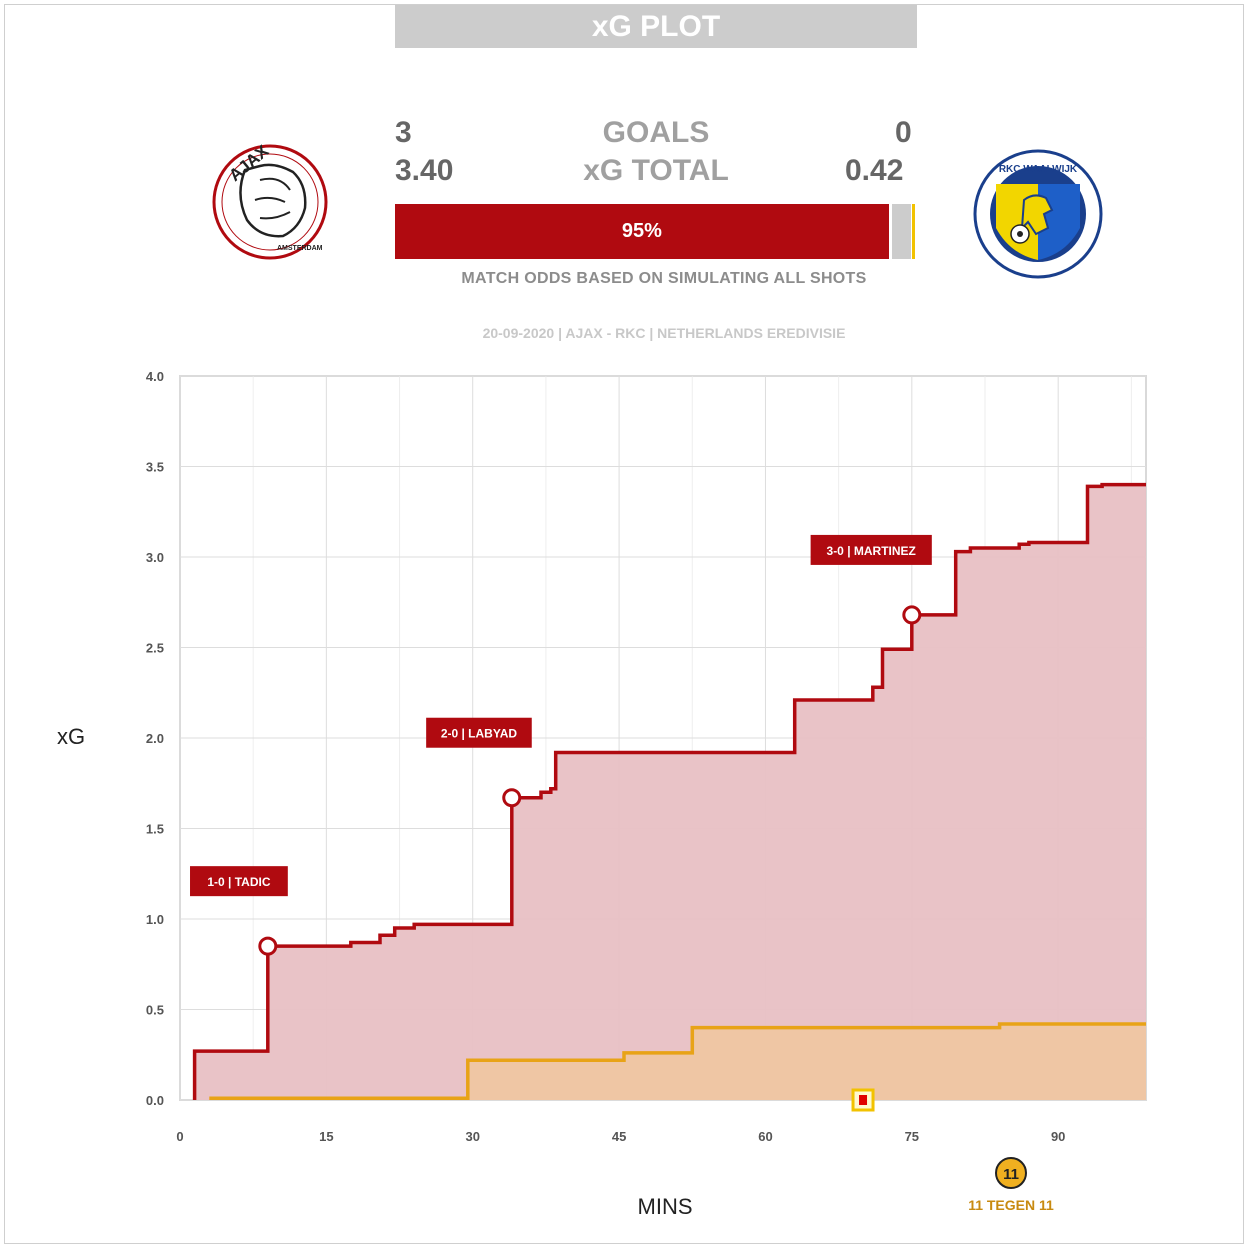  I want to click on ajax-logo-subtext: AMSTERDAM, so click(300, 248).